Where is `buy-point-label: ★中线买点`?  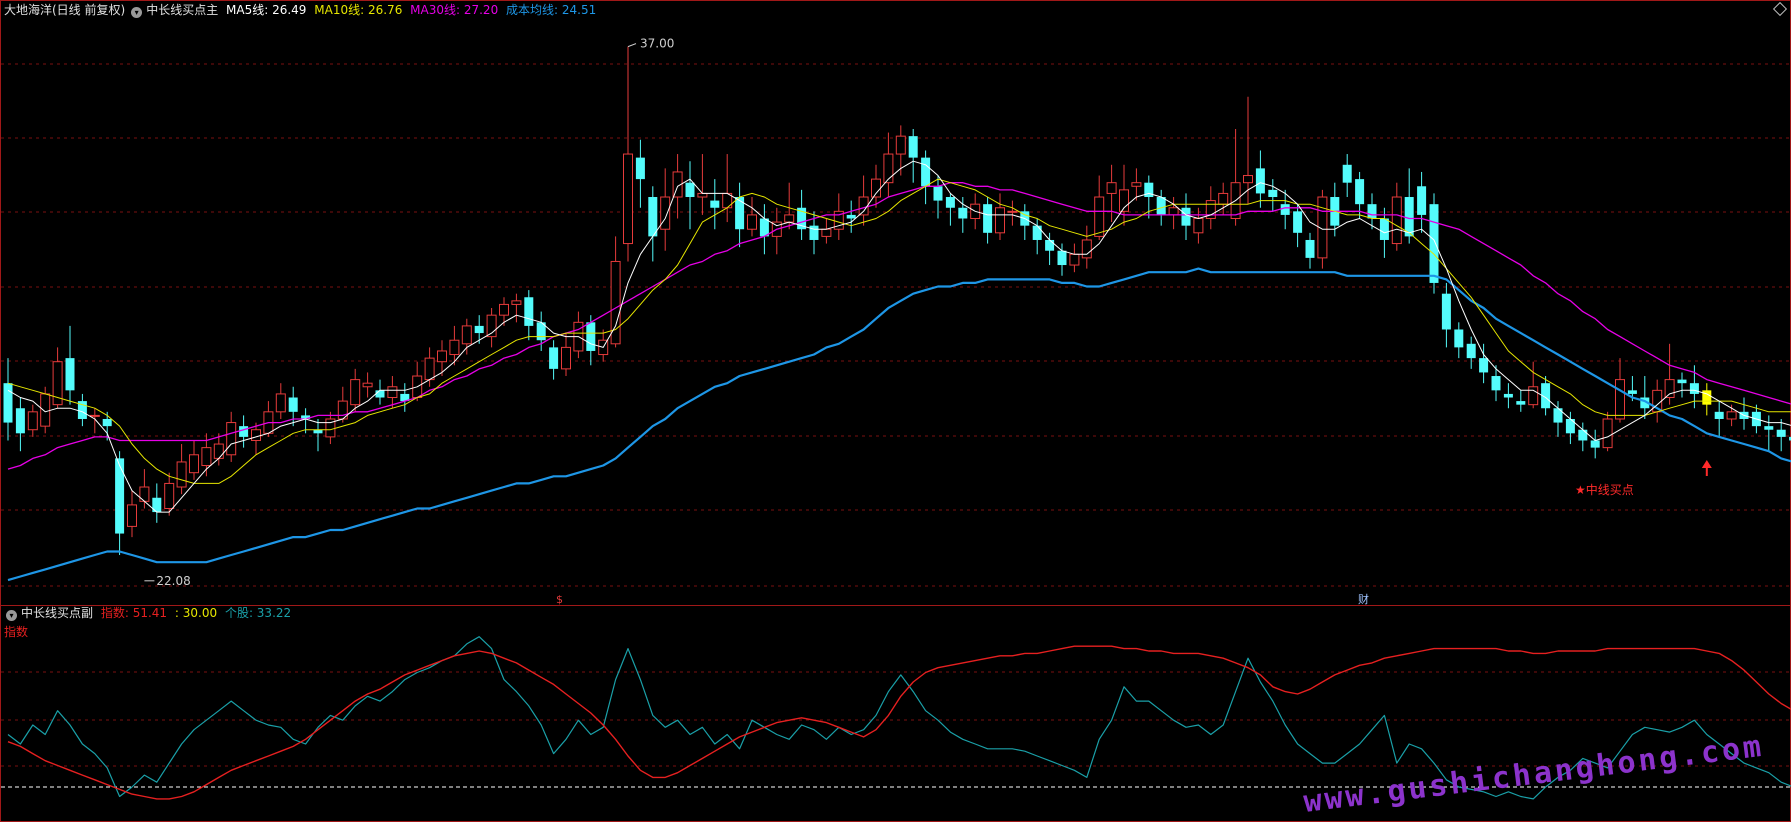 buy-point-label: ★中线买点 is located at coordinates (1604, 489).